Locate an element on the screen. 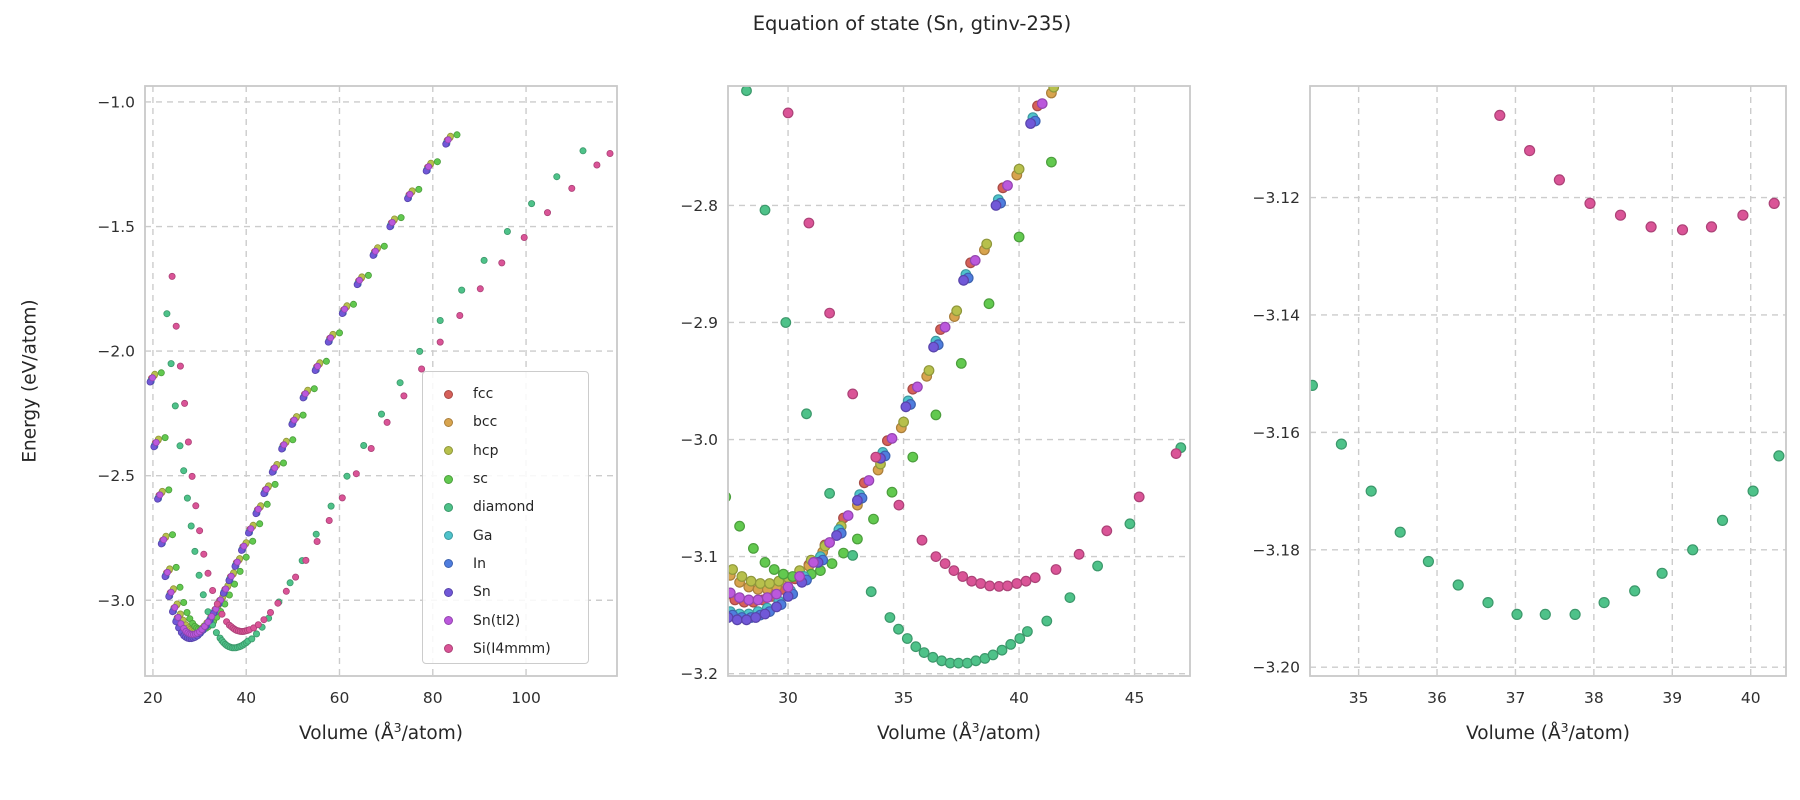 The image size is (1800, 800). y-tick-label: −3.1 is located at coordinates (699, 557).